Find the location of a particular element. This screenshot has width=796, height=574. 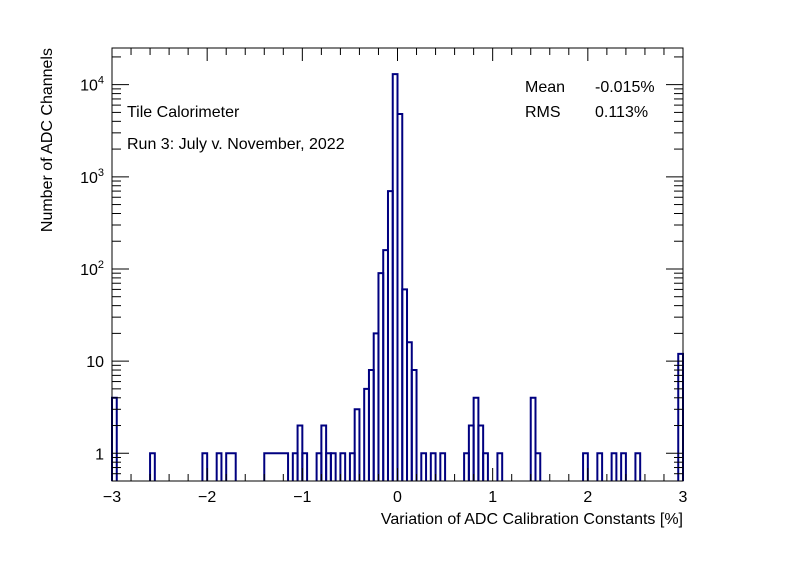

stats-mean-value: -0.015% is located at coordinates (625, 87).